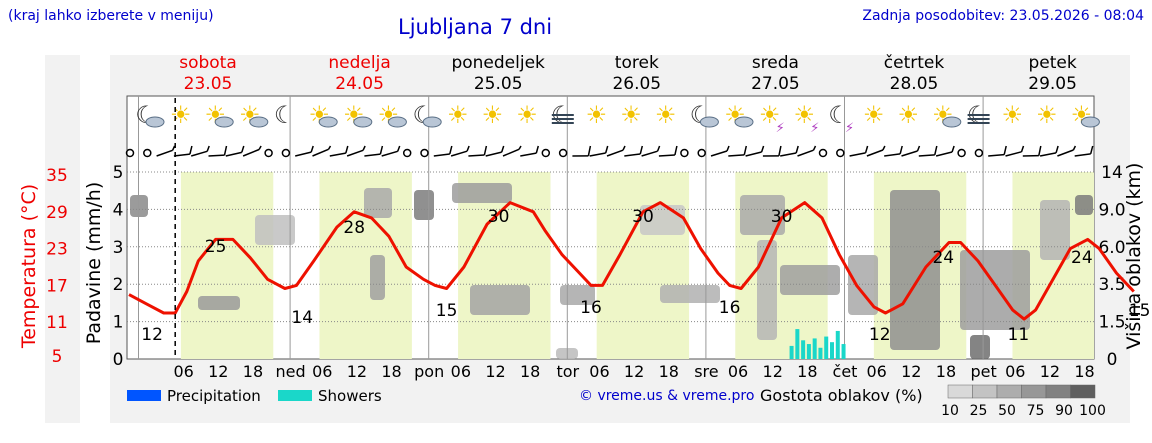  What do you see at coordinates (914, 84) in the screenshot?
I see `day-date-label: 28.05` at bounding box center [914, 84].